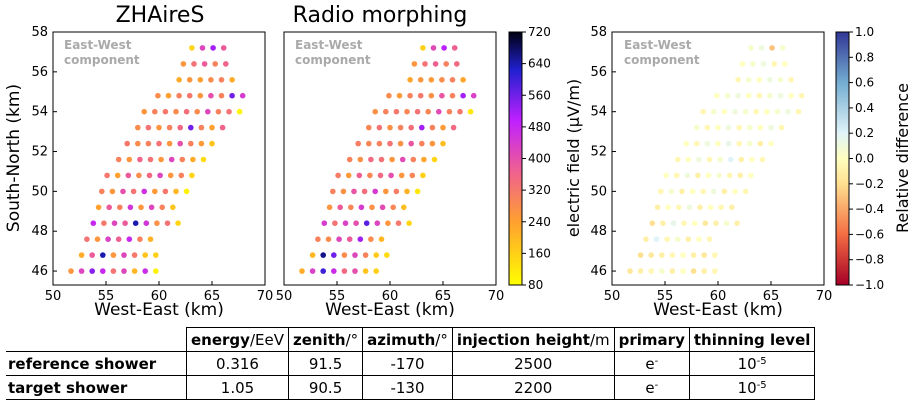 Image resolution: width=917 pixels, height=402 pixels. What do you see at coordinates (864, 108) in the screenshot?
I see `colorbar-tick-label: 0.4` at bounding box center [864, 108].